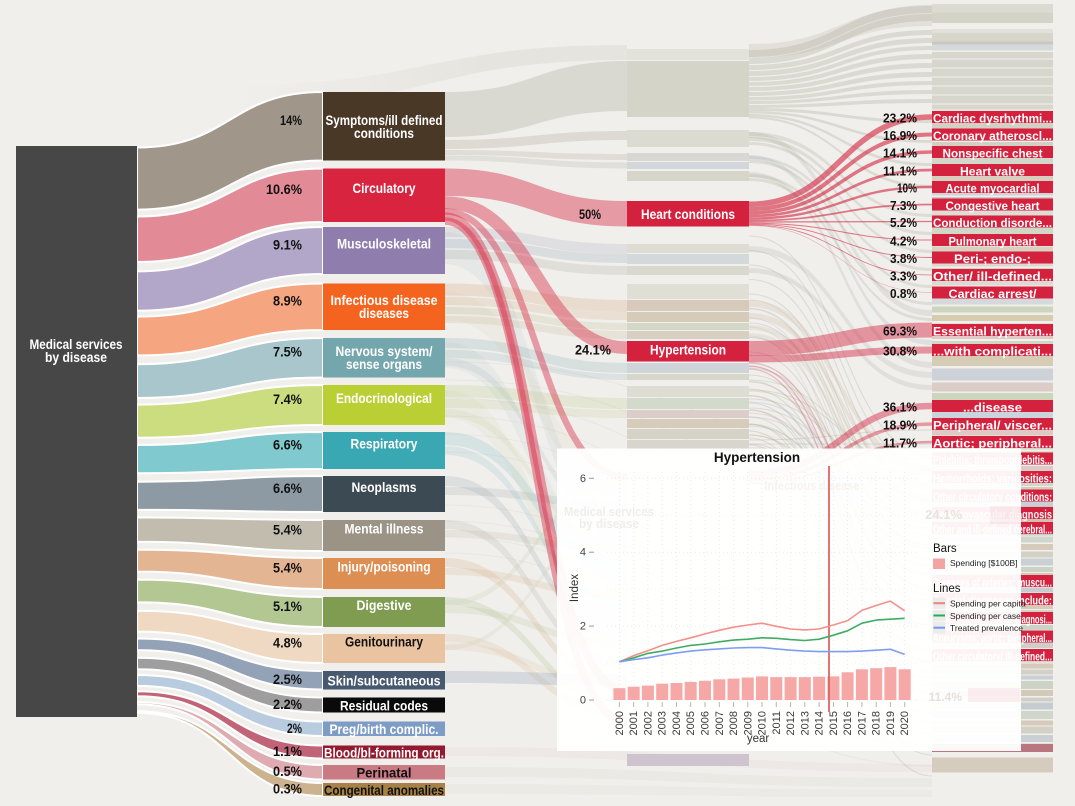 The width and height of the screenshot is (1075, 806). I want to click on svg-text: Neoplasms, so click(384, 487).